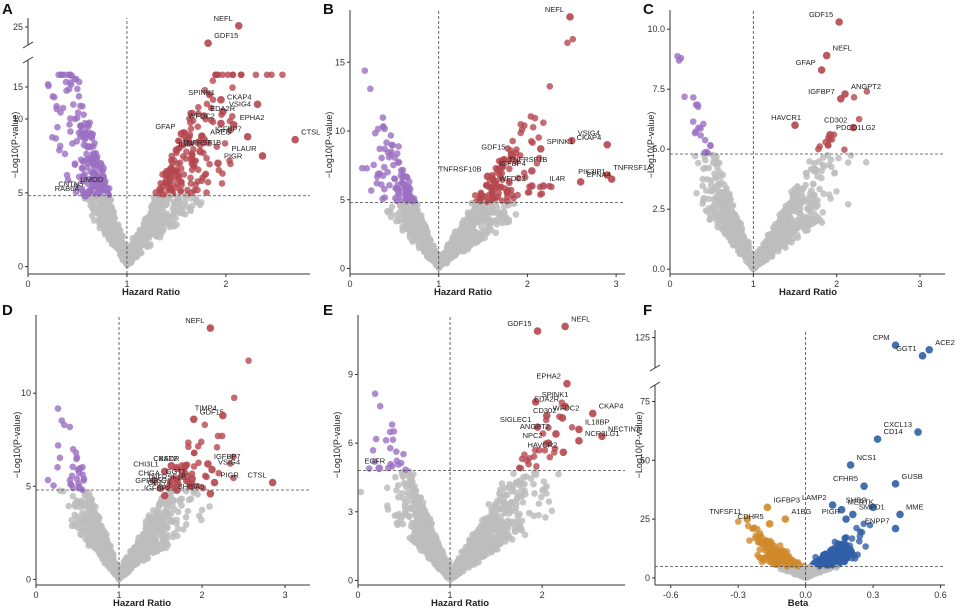 Image resolution: width=960 pixels, height=611 pixels. What do you see at coordinates (145, 463) in the screenshot?
I see `gene-label: CHI3L1` at bounding box center [145, 463].